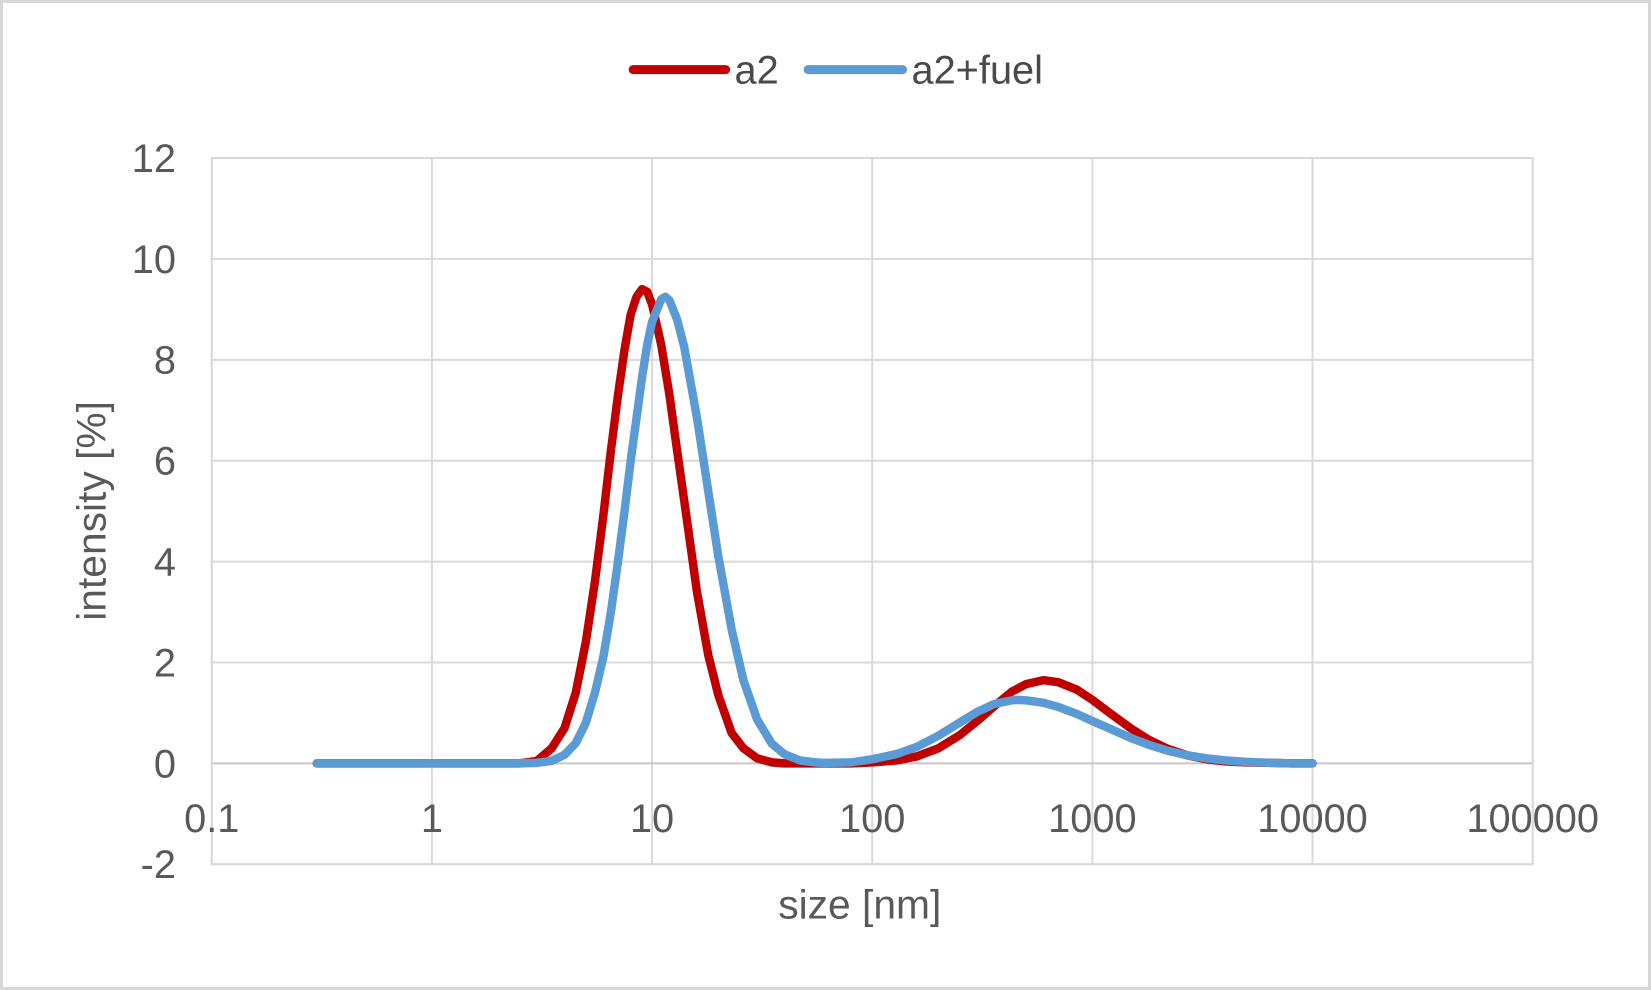  I want to click on legend-label-a2: a2, so click(757, 71).